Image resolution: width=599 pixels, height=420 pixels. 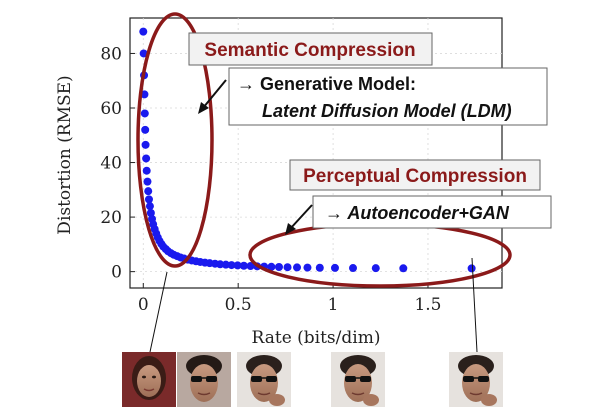 I want to click on x-tick-label: 0, so click(x=143, y=305).